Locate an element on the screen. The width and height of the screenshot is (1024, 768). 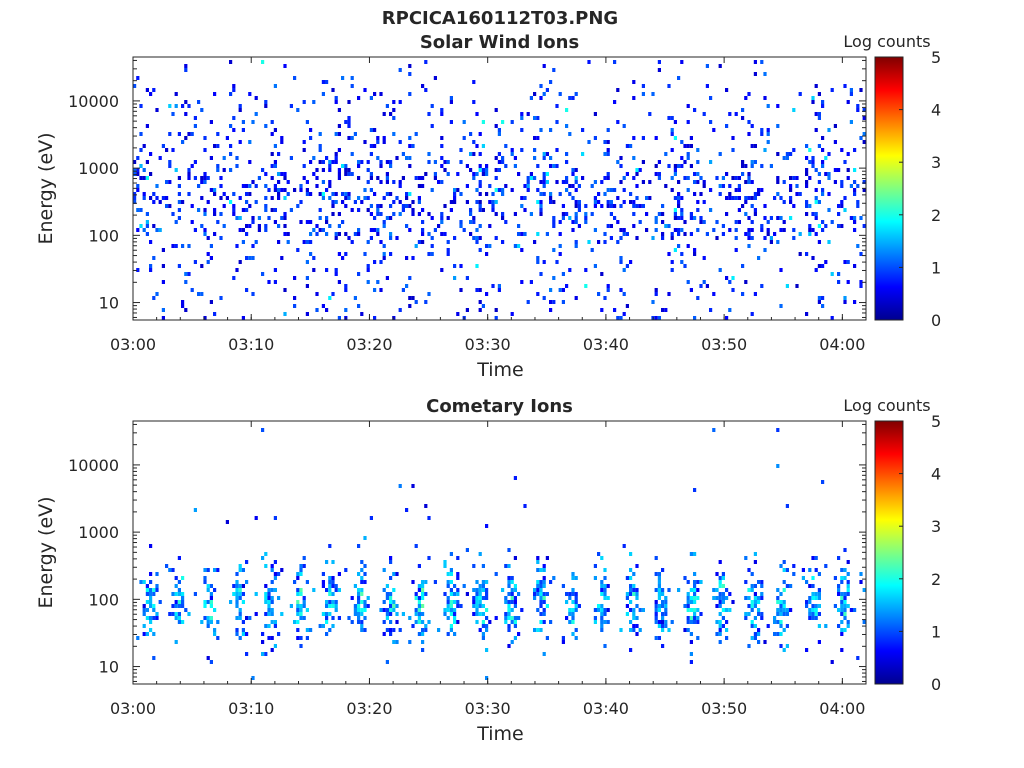
y-tick-label: 100 is located at coordinates (103, 599).